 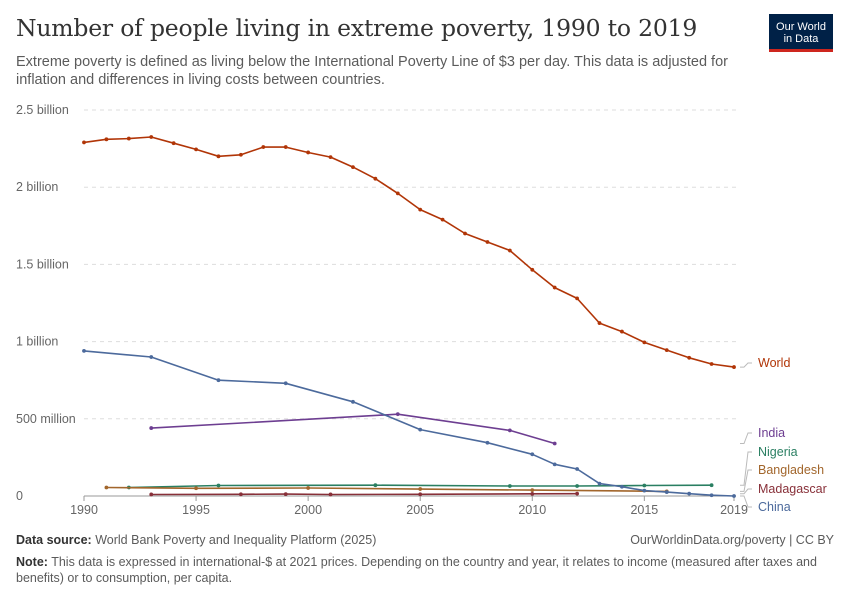 What do you see at coordinates (37, 187) in the screenshot?
I see `y-tick-label: 2 billion` at bounding box center [37, 187].